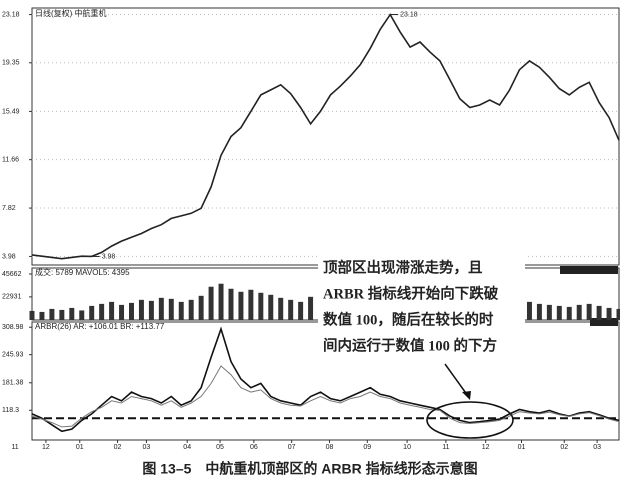 The width and height of the screenshot is (620, 489). I want to click on y-tick-label: 15.49, so click(11, 111).